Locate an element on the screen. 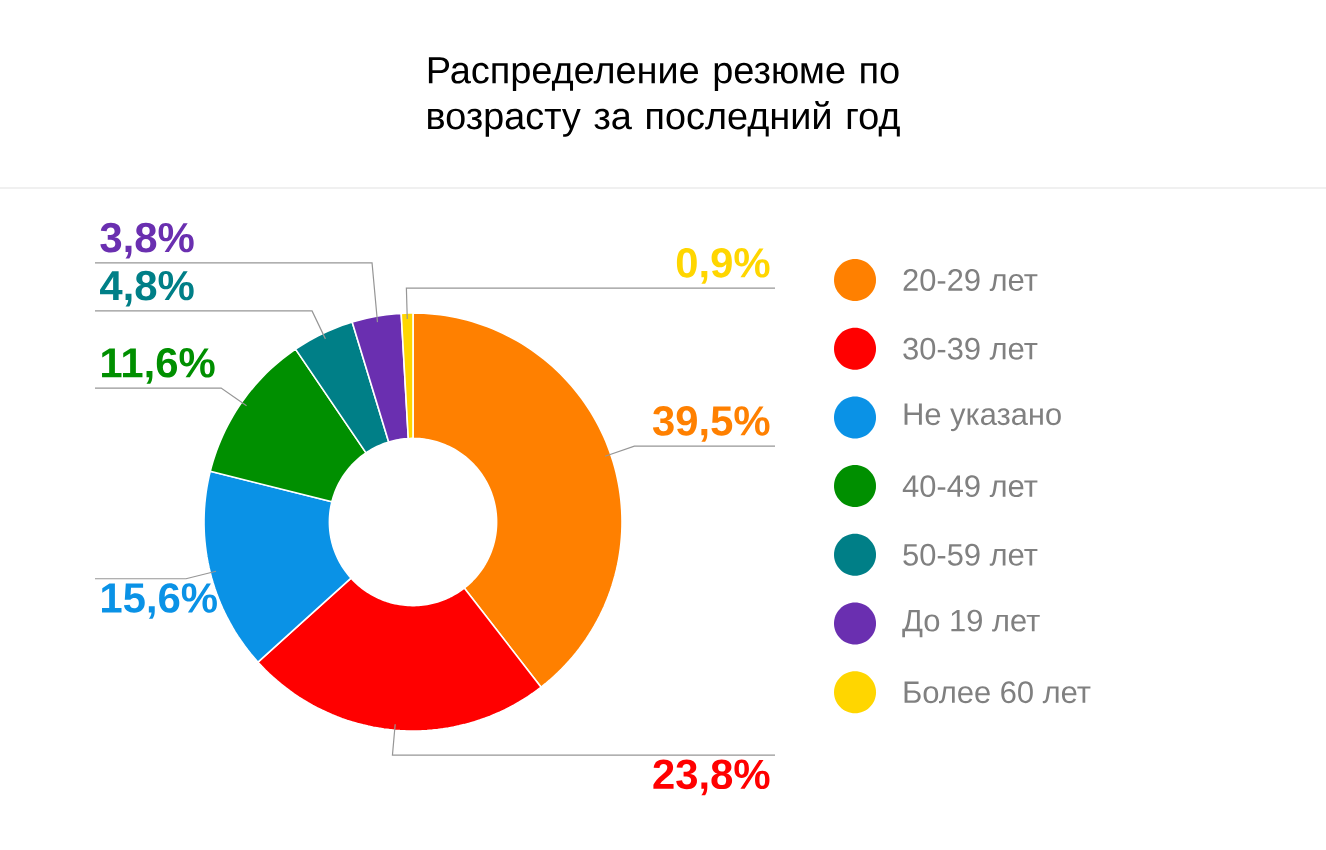 The image size is (1326, 850). legend-label: 40-49 лет is located at coordinates (970, 486).